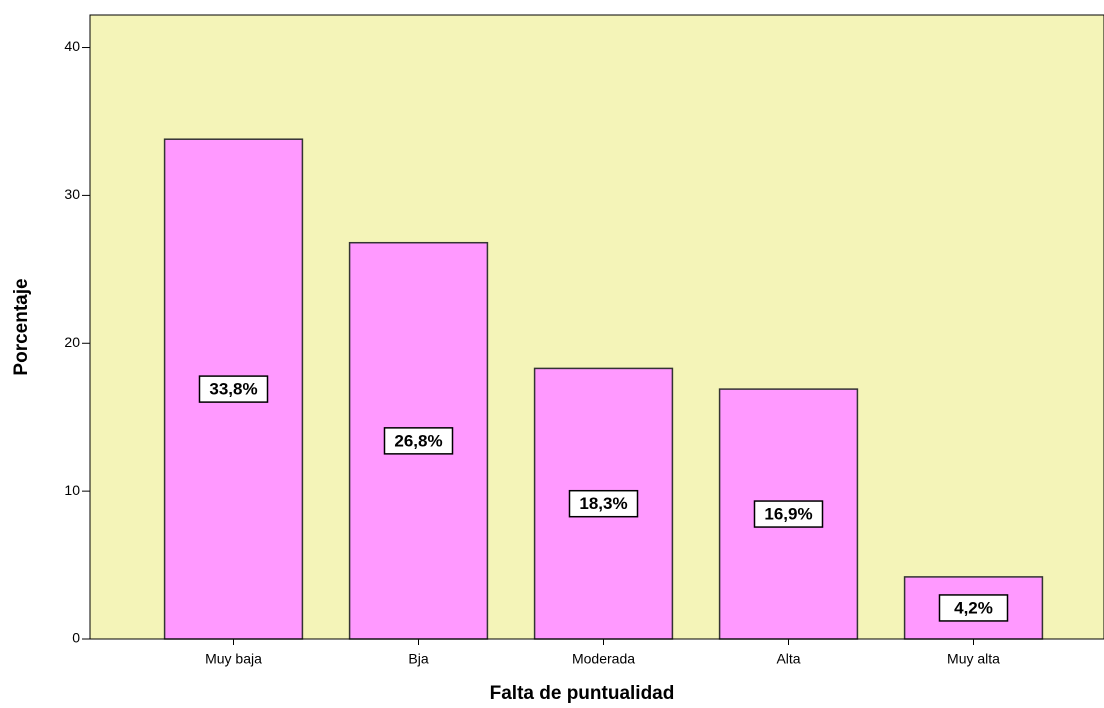 Image resolution: width=1104 pixels, height=708 pixels. I want to click on x-axis-title: Falta de puntualidad, so click(582, 693).